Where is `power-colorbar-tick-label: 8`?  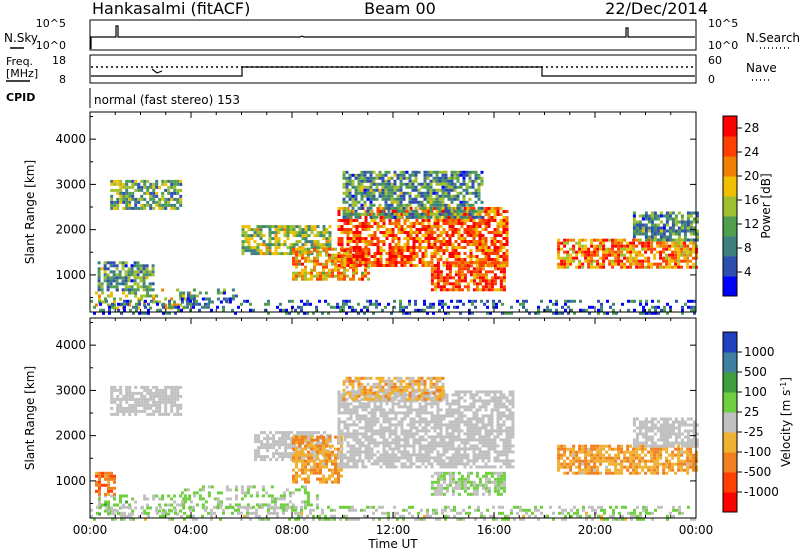
power-colorbar-tick-label: 8 is located at coordinates (748, 248).